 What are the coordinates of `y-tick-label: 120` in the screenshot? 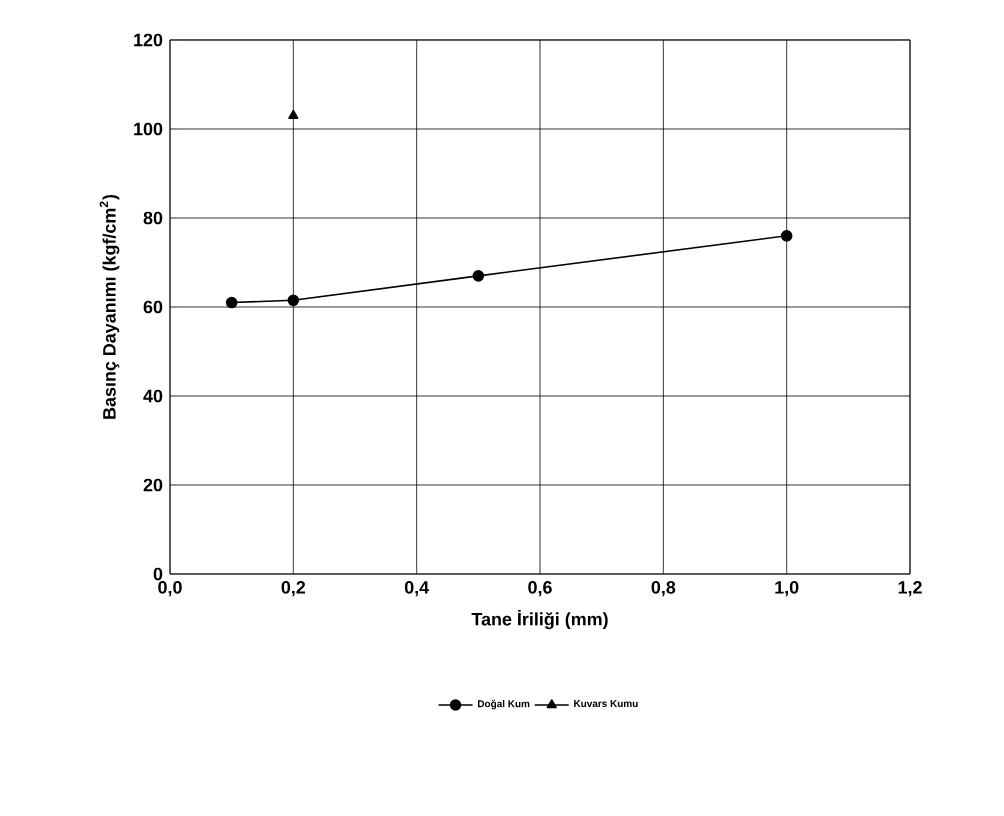 It's located at (148, 40).